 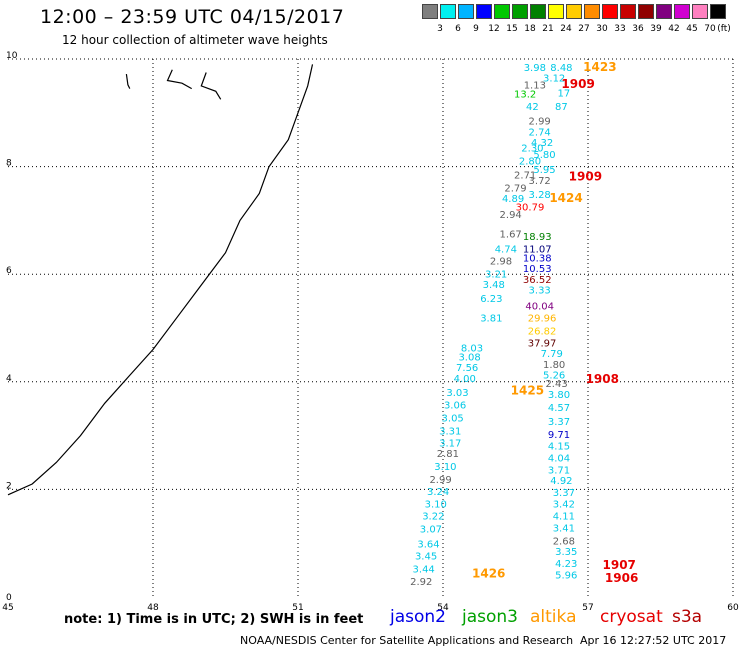 I want to click on y-tick-label: 4, so click(x=9, y=379).